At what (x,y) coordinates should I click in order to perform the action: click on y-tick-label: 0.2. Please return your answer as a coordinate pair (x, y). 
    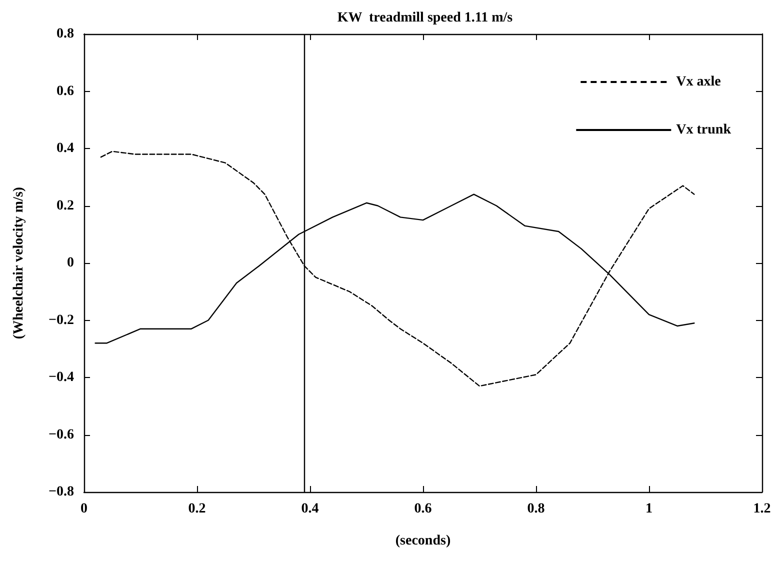
    Looking at the image, I should click on (65, 206).